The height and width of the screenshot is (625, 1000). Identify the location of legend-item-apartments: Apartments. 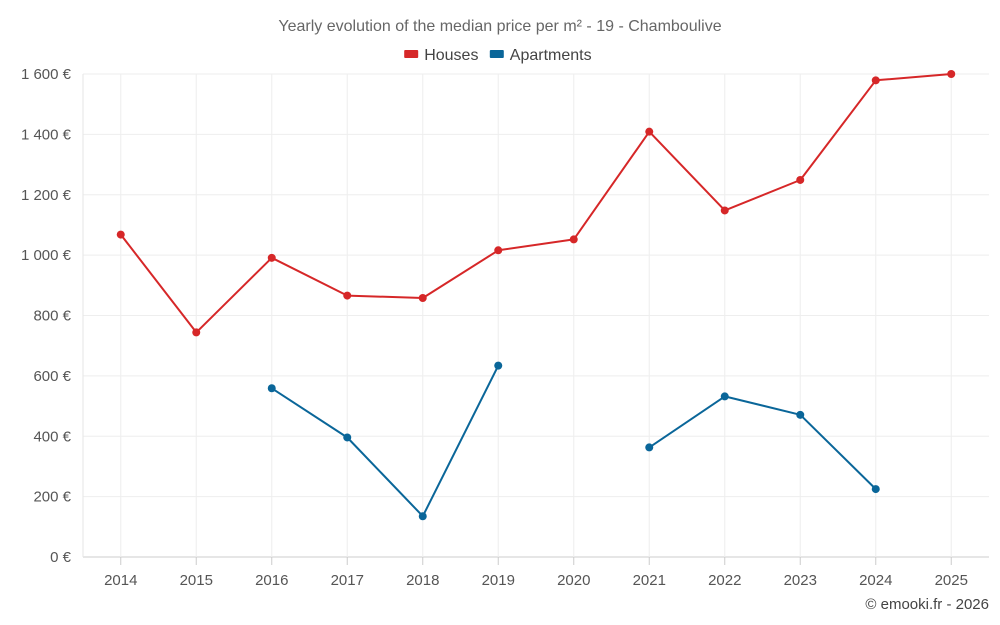
(540, 55).